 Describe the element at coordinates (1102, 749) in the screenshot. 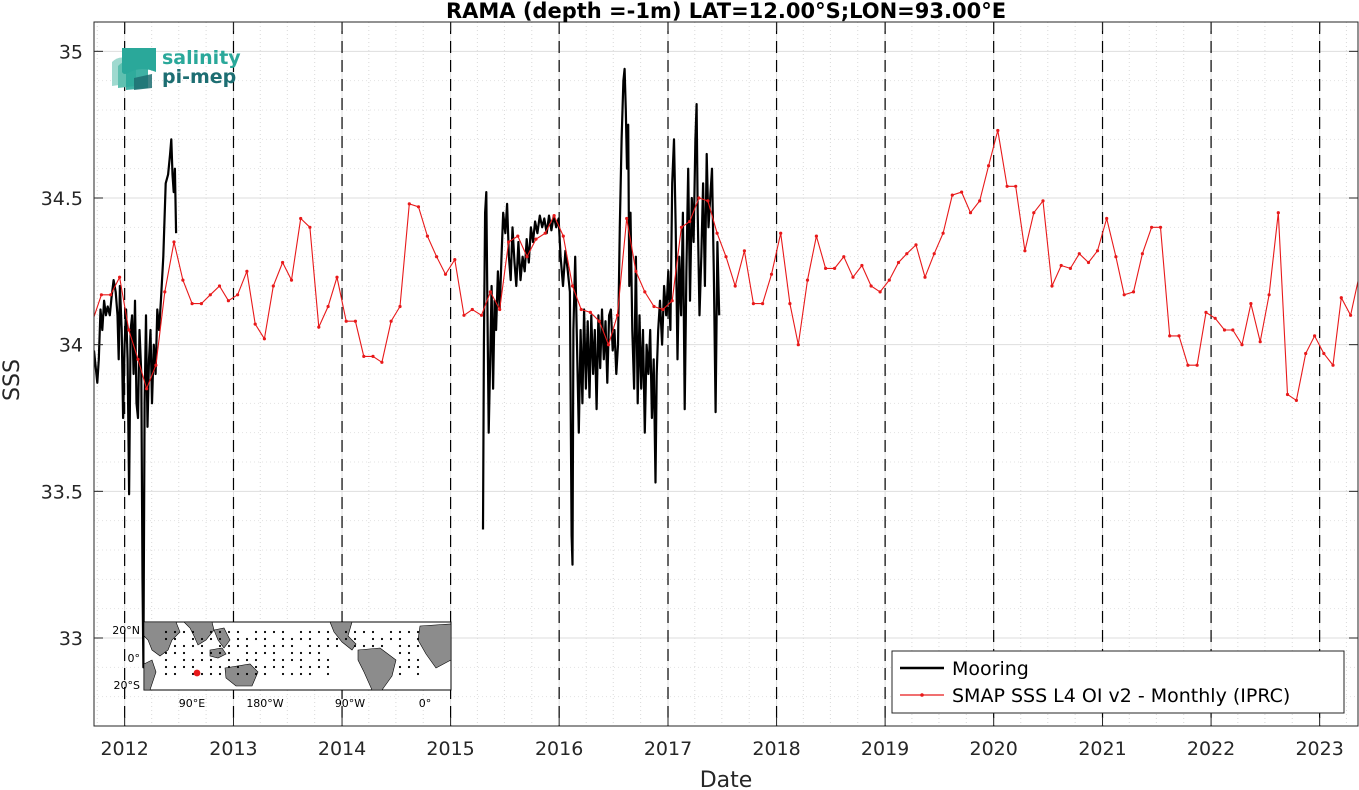

I see `x-tick-label: 2021` at that location.